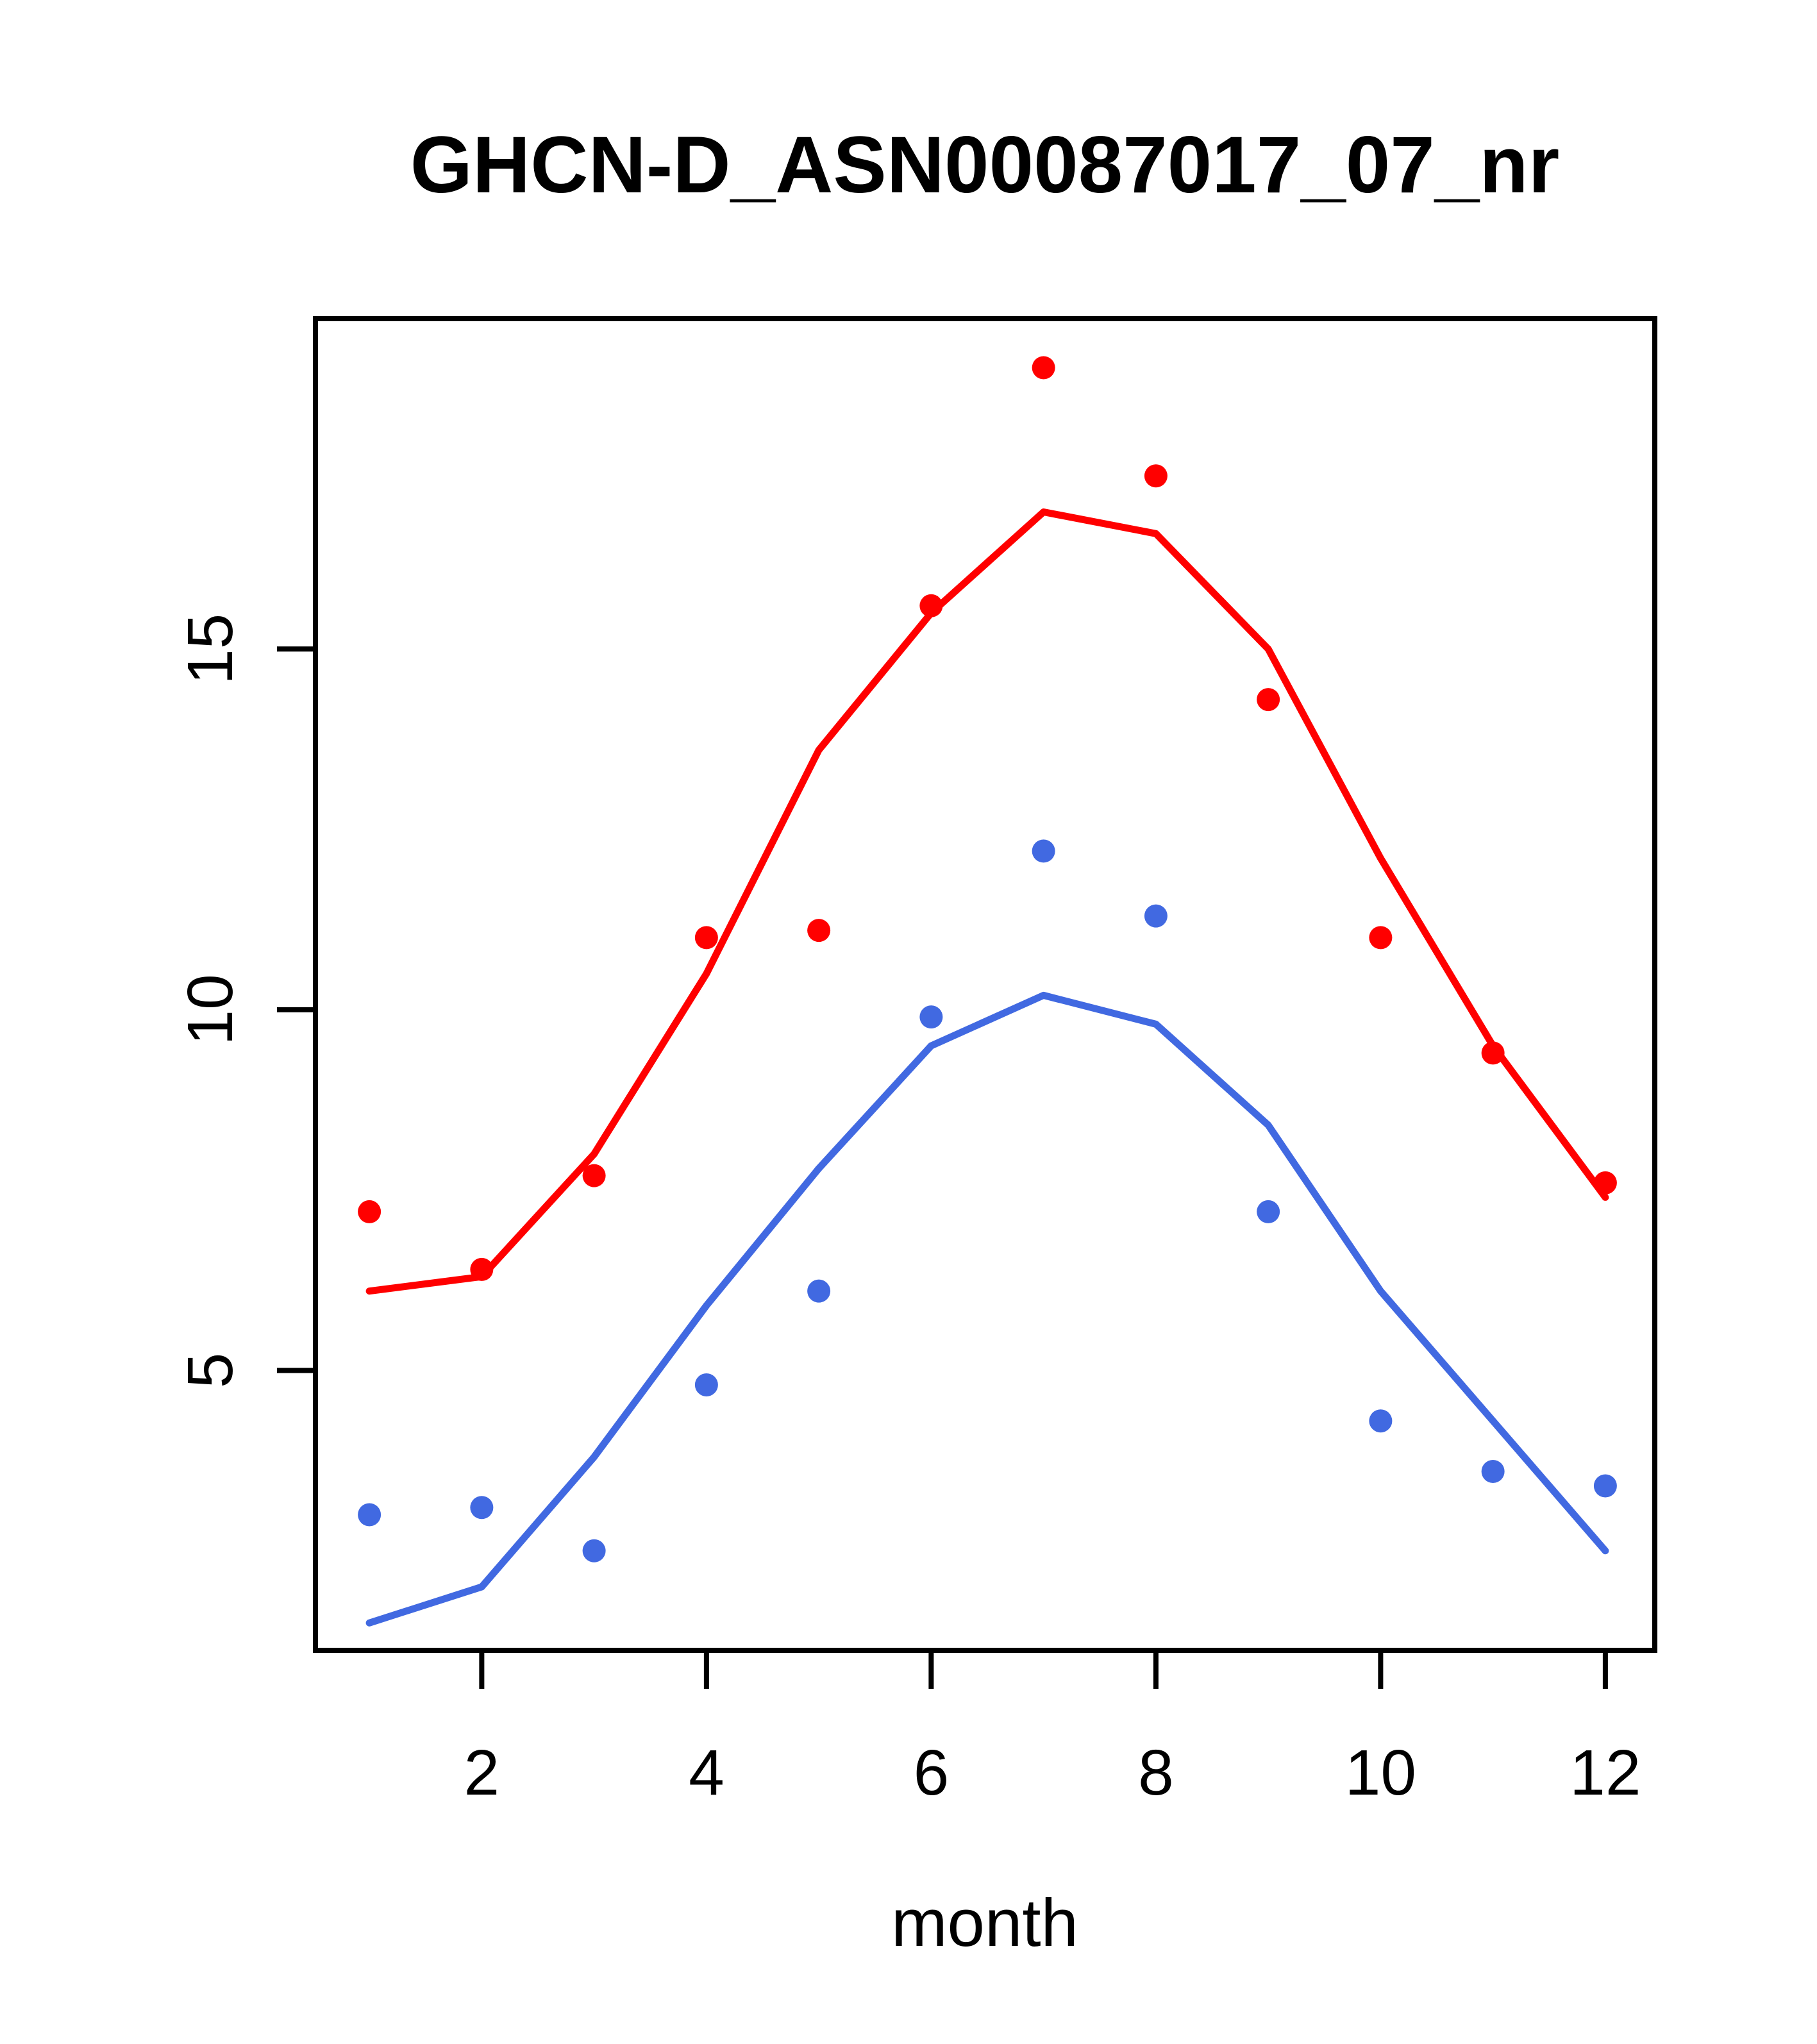 The image size is (1817, 2044). Describe the element at coordinates (210, 1010) in the screenshot. I see `y-tick-label: 10` at that location.